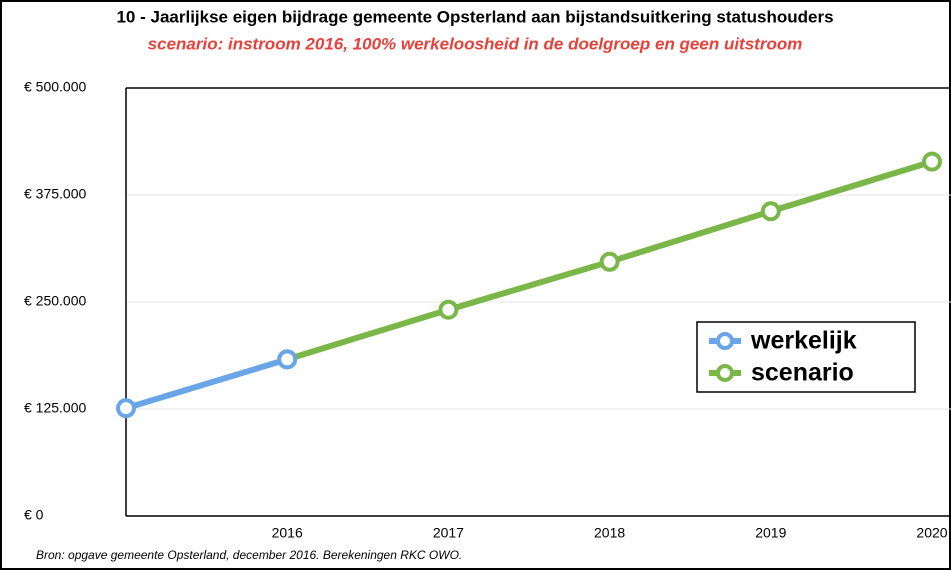 The width and height of the screenshot is (951, 570). Describe the element at coordinates (802, 373) in the screenshot. I see `legend-label: scenario` at that location.